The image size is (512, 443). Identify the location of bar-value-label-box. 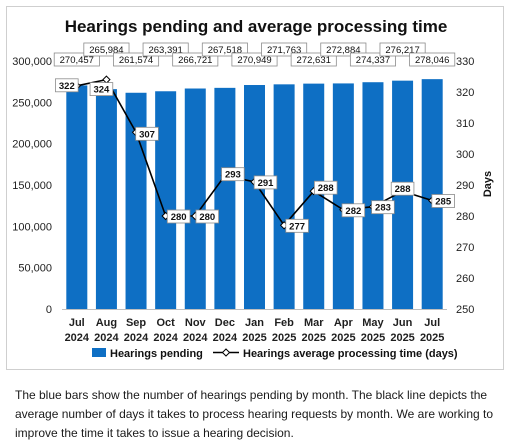
(432, 59).